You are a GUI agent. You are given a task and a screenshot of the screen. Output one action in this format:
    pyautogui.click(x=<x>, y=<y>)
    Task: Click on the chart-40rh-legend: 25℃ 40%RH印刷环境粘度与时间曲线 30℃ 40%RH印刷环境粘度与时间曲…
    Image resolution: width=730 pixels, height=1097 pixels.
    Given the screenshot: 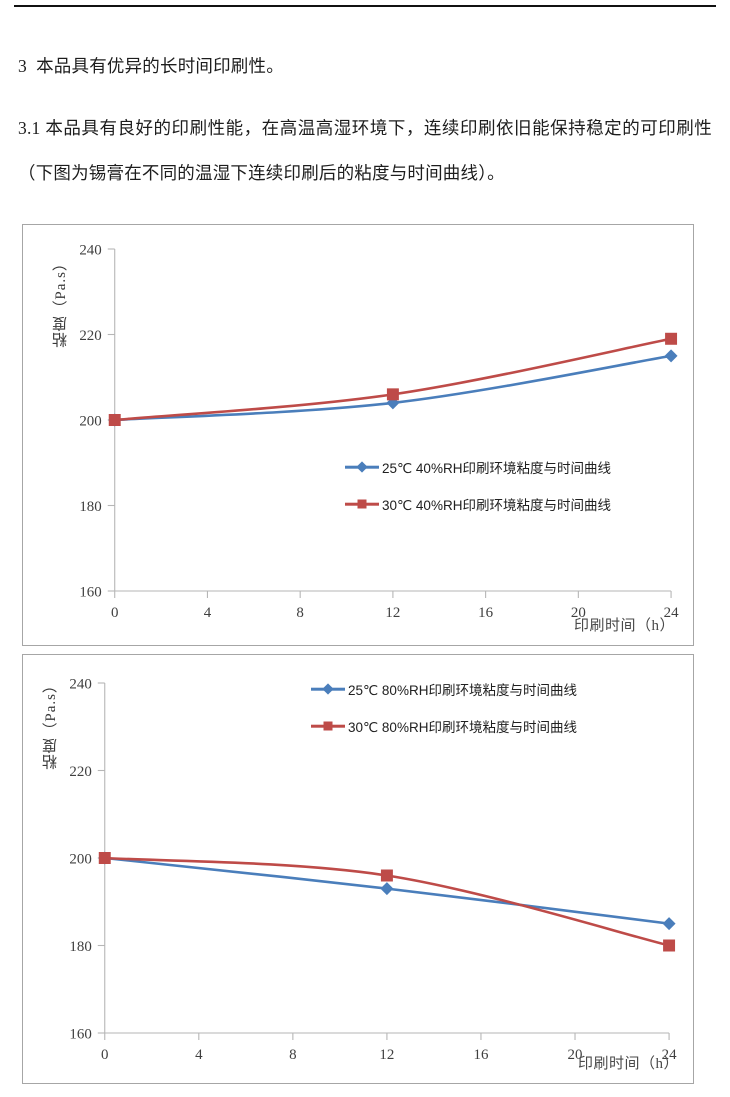 What is the action you would take?
    pyautogui.click(x=478, y=485)
    